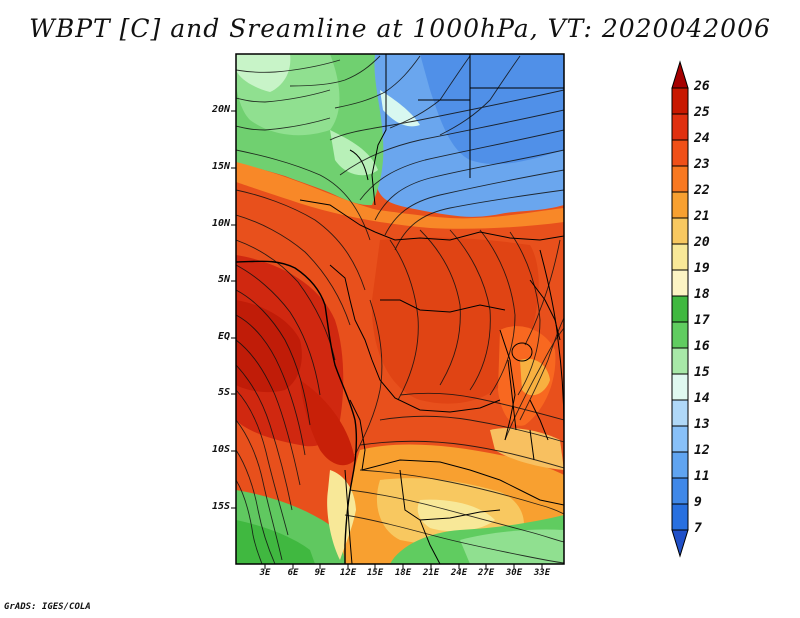 Image resolution: width=800 pixels, height=618 pixels. What do you see at coordinates (702, 398) in the screenshot?
I see `colorbar-label: 14` at bounding box center [702, 398].